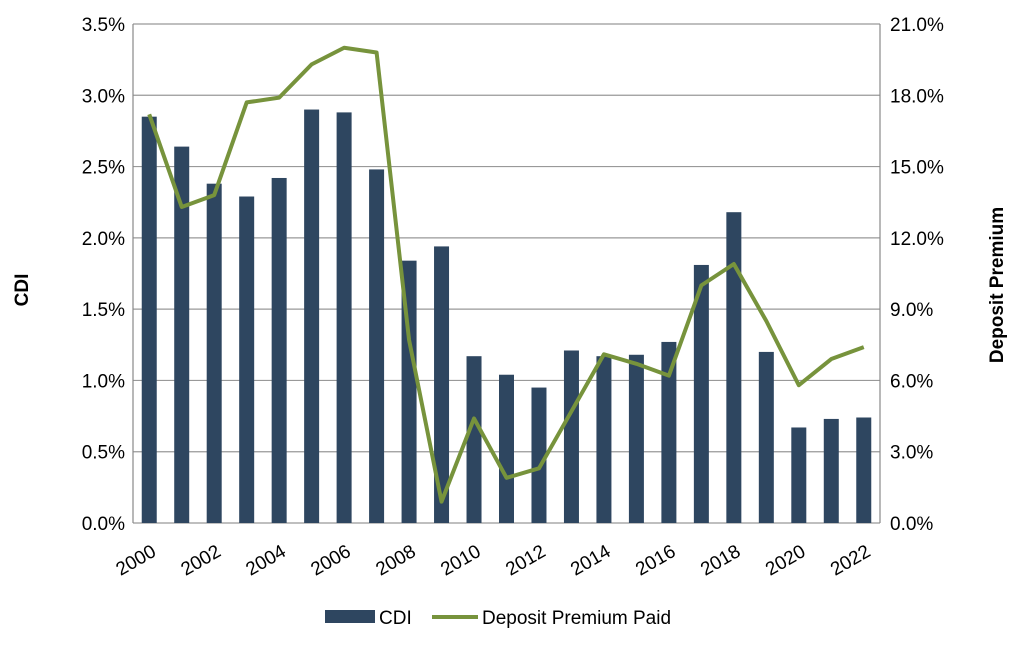 The height and width of the screenshot is (655, 1024). I want to click on bar-cdi-2006, so click(344, 317).